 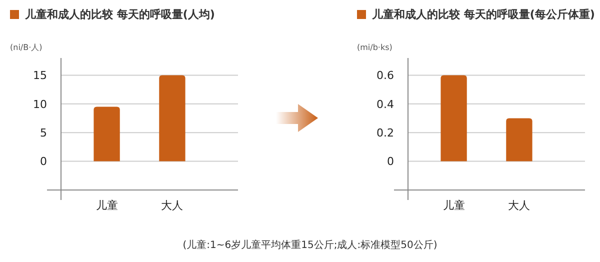 I want to click on y-tick-label: 10, so click(x=40, y=104).